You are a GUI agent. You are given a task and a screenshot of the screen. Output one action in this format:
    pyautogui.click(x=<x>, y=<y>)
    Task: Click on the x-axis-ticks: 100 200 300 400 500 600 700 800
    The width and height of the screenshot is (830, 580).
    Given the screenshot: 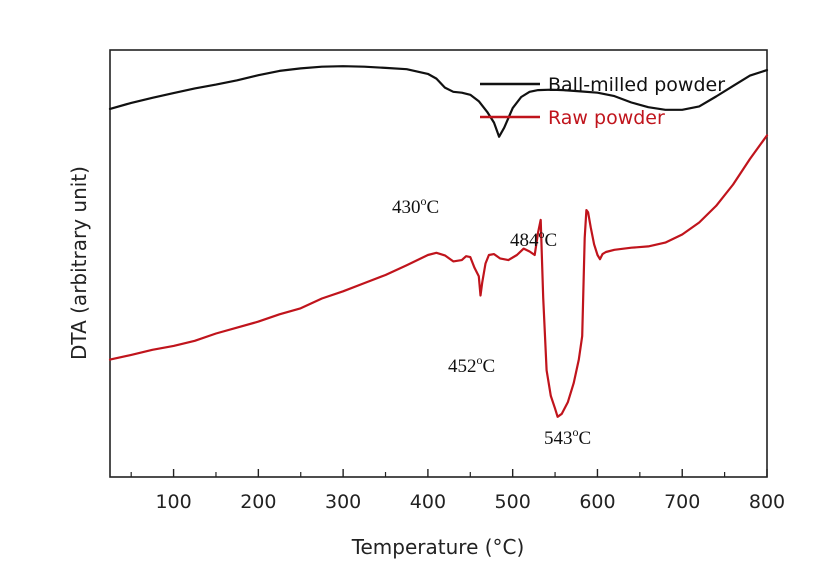 What is the action you would take?
    pyautogui.click(x=457, y=491)
    